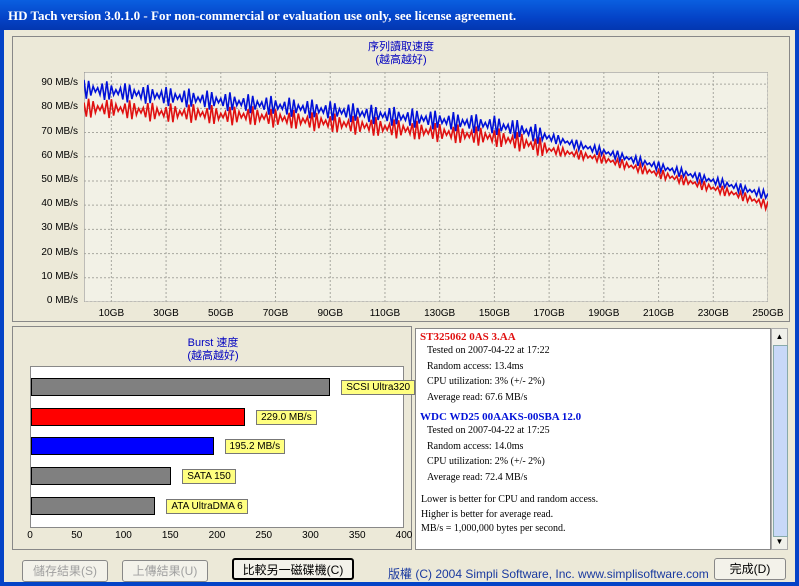 This screenshot has width=799, height=586. What do you see at coordinates (404, 535) in the screenshot?
I see `burst-x-tick-label: 400` at bounding box center [404, 535].